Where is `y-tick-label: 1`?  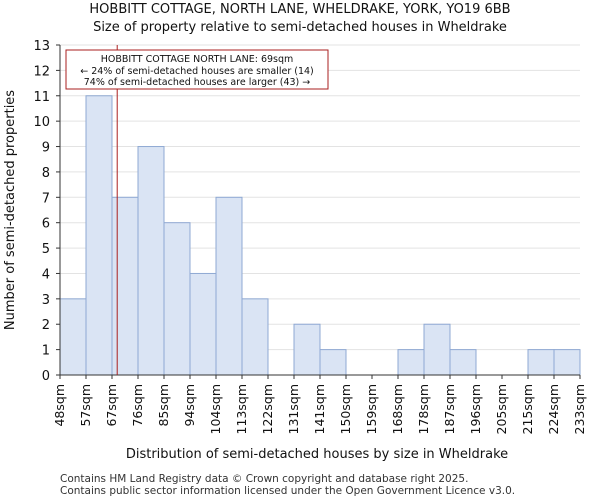
y-tick-label: 1 is located at coordinates (46, 351).